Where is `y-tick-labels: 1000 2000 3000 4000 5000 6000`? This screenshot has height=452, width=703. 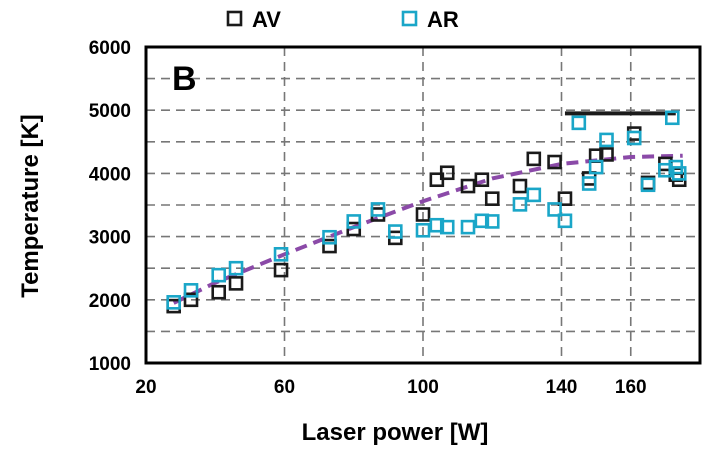 y-tick-labels: 1000 2000 3000 4000 5000 6000 is located at coordinates (110, 206).